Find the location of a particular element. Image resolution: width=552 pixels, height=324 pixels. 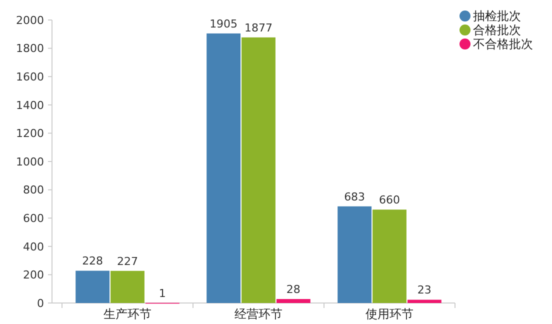

y-tick-label: 0 is located at coordinates (40, 303).